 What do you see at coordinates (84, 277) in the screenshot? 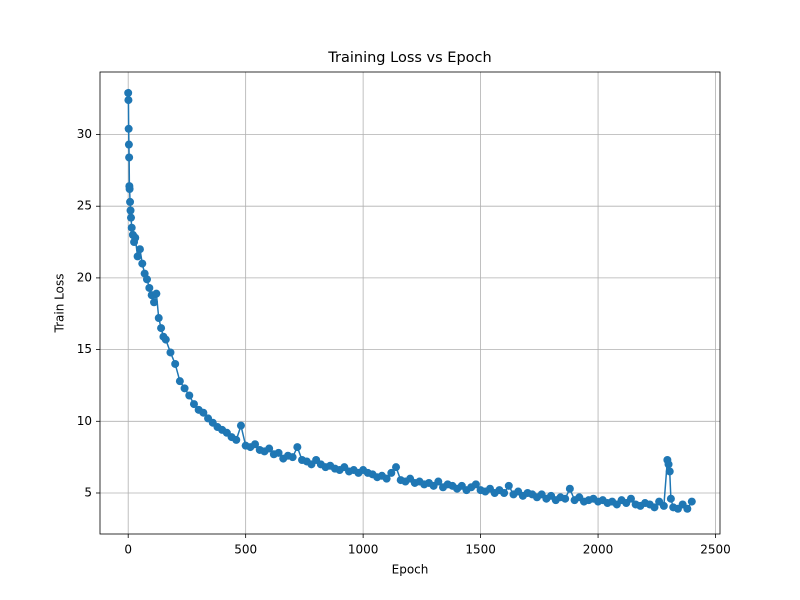
I see `y-tick-label: 20` at bounding box center [84, 277].